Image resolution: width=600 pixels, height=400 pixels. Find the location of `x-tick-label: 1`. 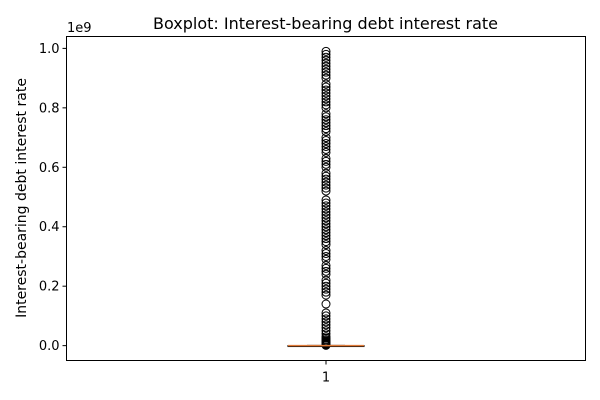

x-tick-label: 1 is located at coordinates (326, 378).